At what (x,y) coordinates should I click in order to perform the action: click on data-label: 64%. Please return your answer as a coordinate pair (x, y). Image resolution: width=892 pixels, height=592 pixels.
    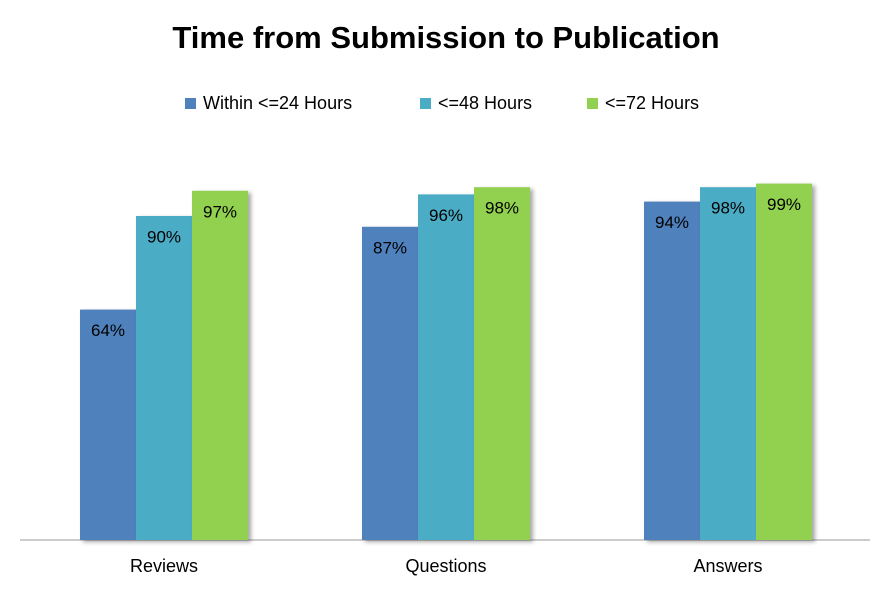
    Looking at the image, I should click on (108, 330).